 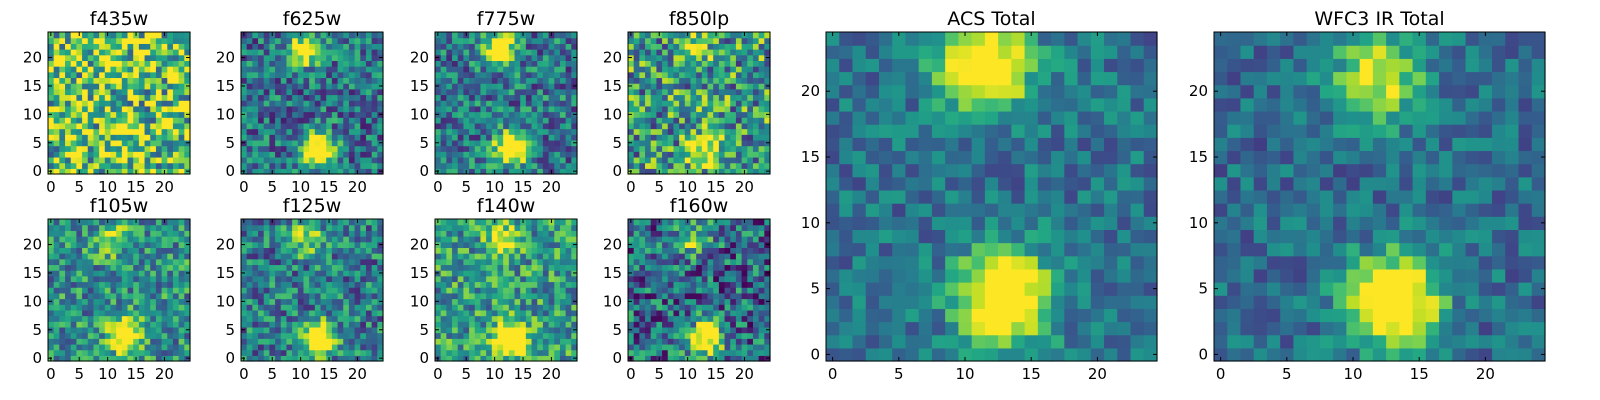 What do you see at coordinates (494, 374) in the screenshot?
I see `x-tick-label: 10` at bounding box center [494, 374].